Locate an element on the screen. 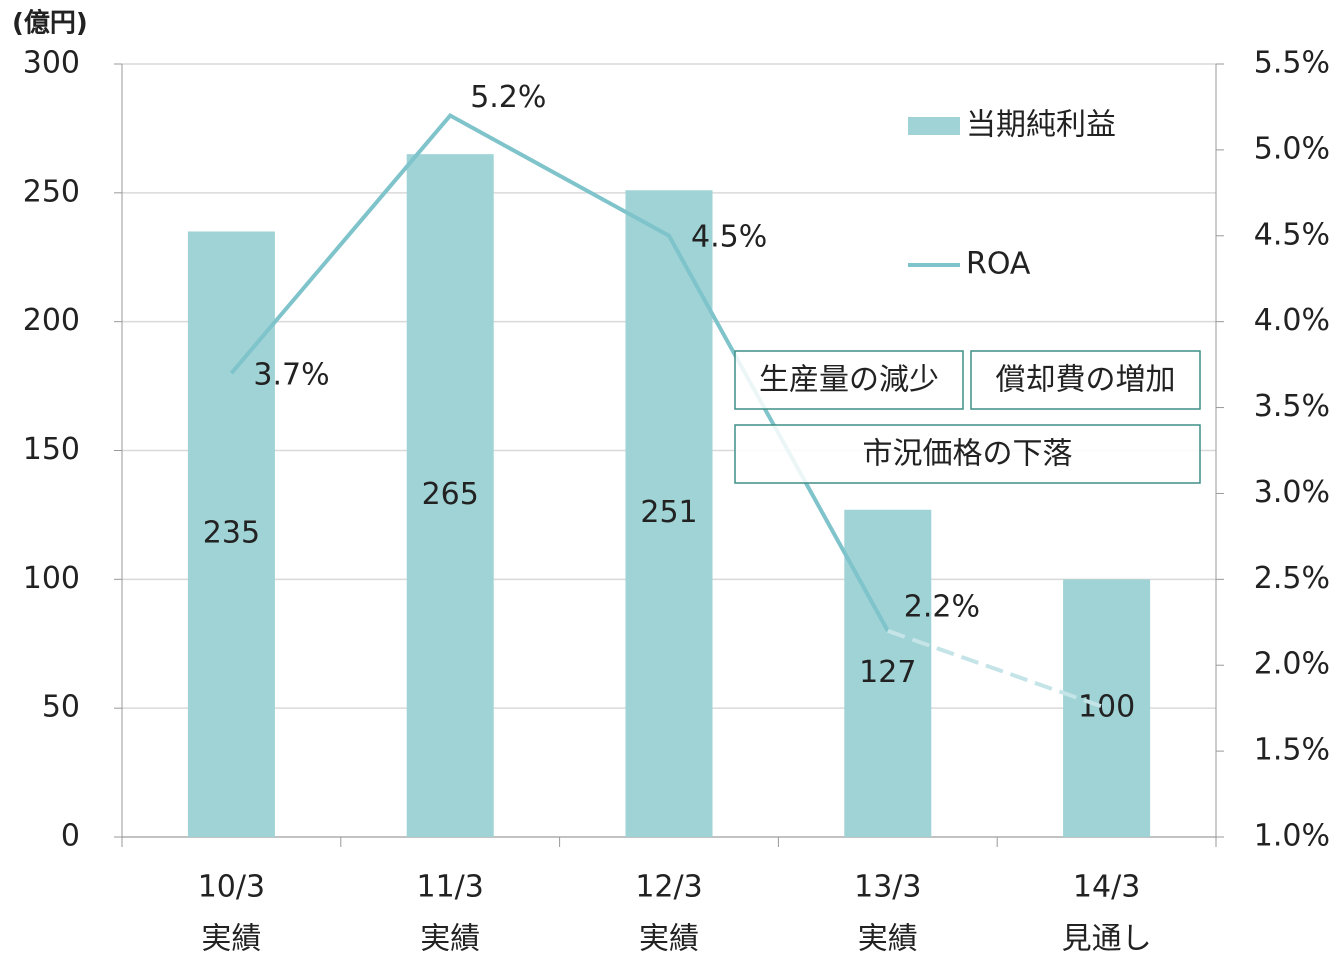  x-tick-label: 11/3 is located at coordinates (450, 887).